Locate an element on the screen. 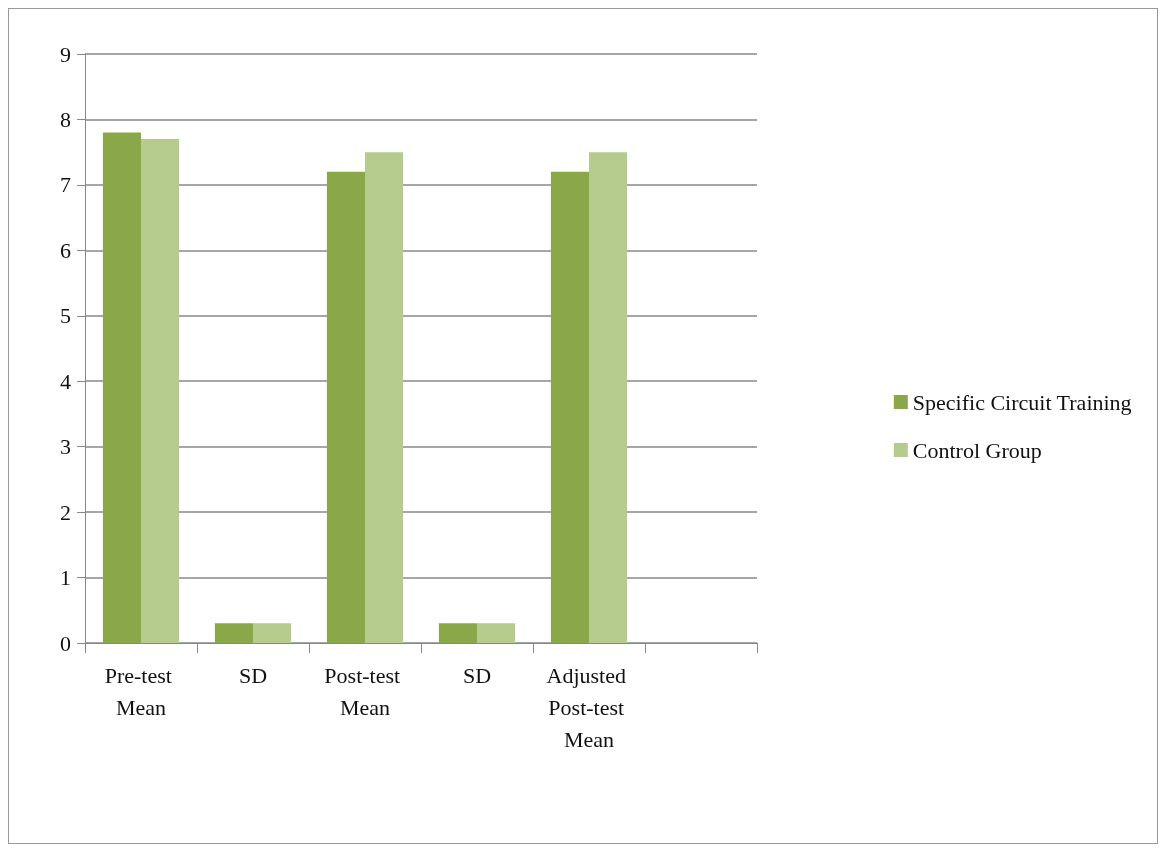 The width and height of the screenshot is (1169, 854). x-tick-label: Pre-test Mean is located at coordinates (141, 691).